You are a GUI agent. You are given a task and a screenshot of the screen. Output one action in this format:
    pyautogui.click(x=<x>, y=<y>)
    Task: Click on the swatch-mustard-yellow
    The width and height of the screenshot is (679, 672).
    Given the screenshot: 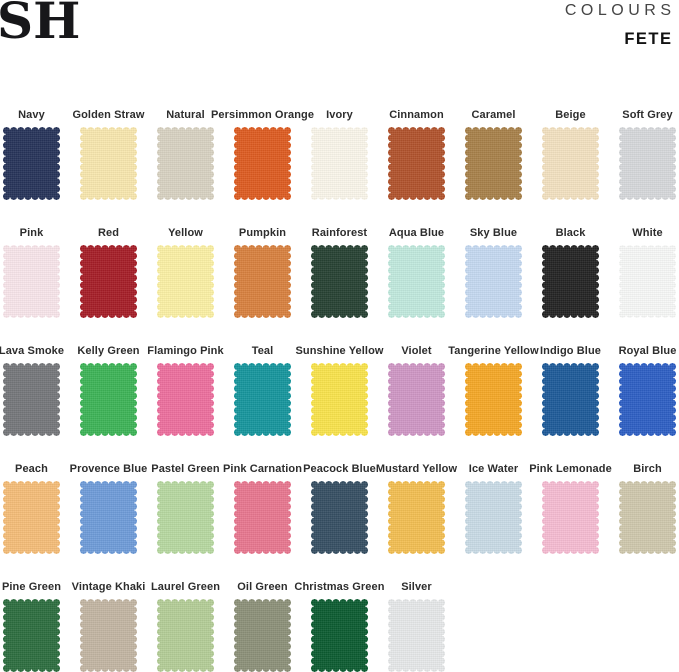 What is the action you would take?
    pyautogui.click(x=416, y=517)
    